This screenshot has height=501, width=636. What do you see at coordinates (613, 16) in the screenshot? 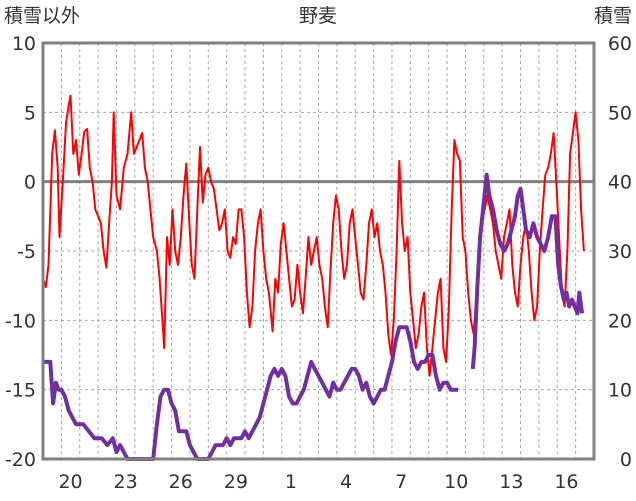
I see `right-axis-label: 積雪` at bounding box center [613, 16].